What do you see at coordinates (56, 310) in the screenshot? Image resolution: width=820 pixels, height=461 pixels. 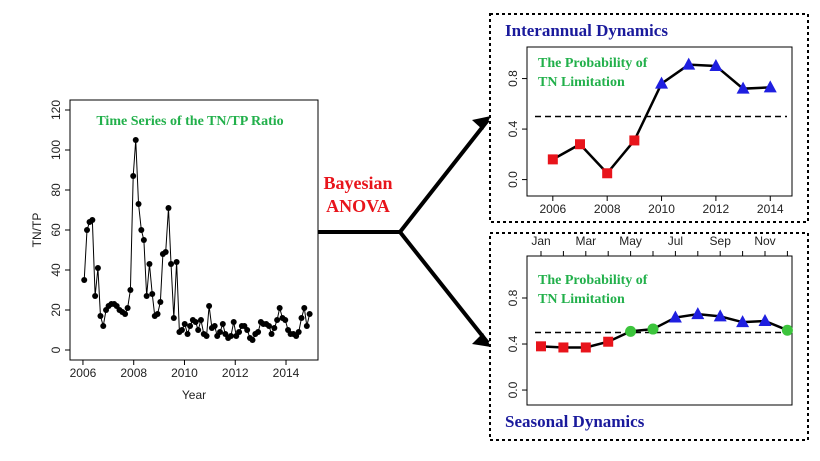 I see `y-tick-label: 20` at bounding box center [56, 310].